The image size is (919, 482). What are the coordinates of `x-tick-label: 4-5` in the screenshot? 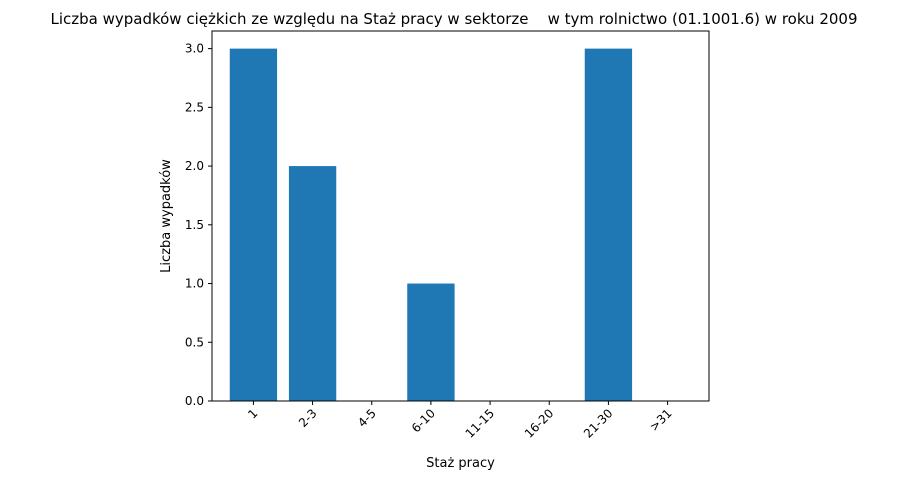 It's located at (367, 418).